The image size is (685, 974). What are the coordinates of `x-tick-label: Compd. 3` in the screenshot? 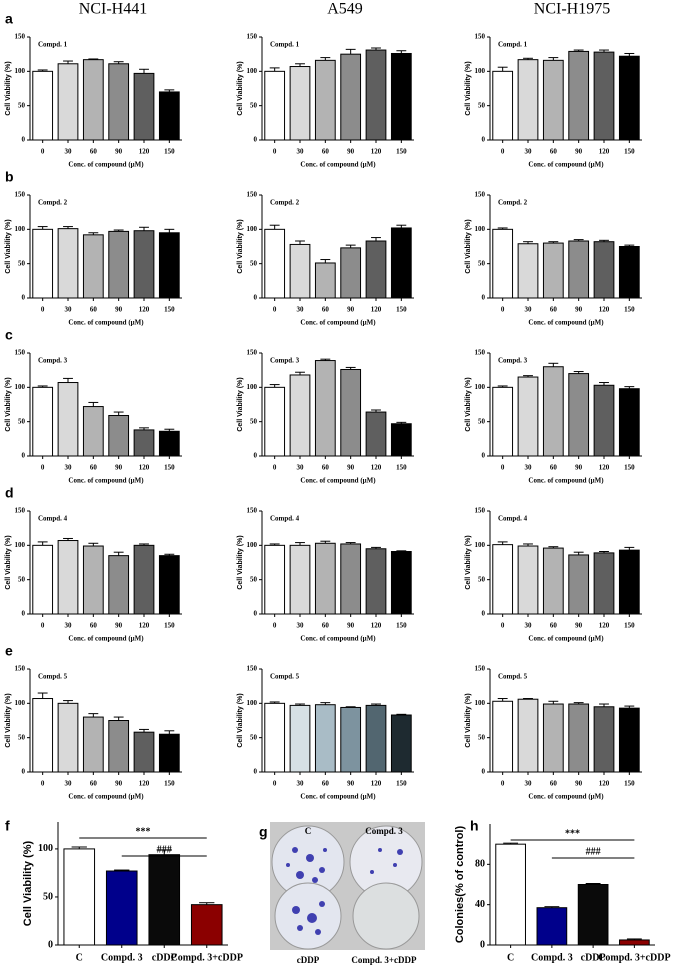 It's located at (122, 957).